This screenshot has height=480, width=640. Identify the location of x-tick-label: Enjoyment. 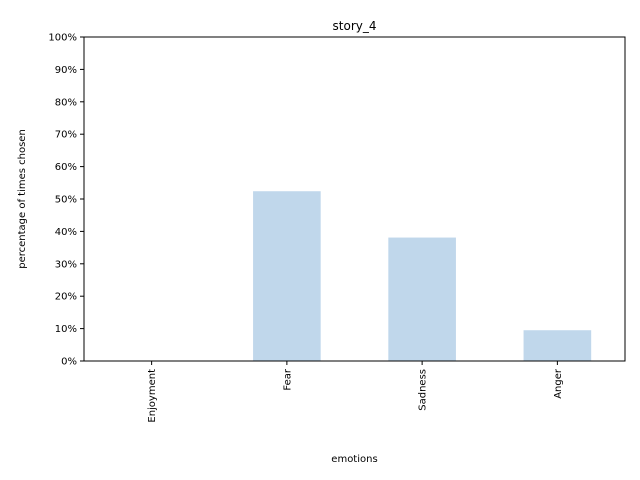
(152, 396).